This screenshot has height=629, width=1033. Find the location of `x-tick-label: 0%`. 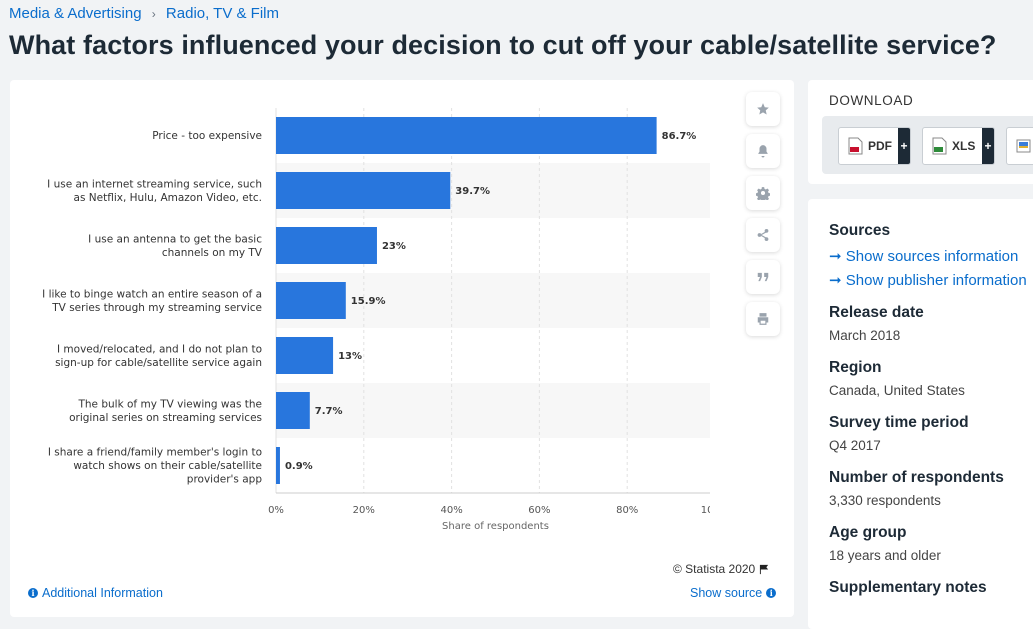

x-tick-label: 0% is located at coordinates (276, 510).